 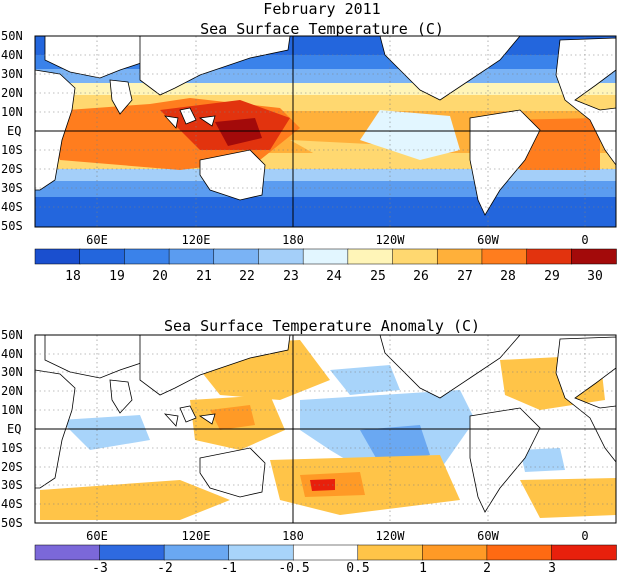 I want to click on sst-band-30n, so click(x=325, y=76).